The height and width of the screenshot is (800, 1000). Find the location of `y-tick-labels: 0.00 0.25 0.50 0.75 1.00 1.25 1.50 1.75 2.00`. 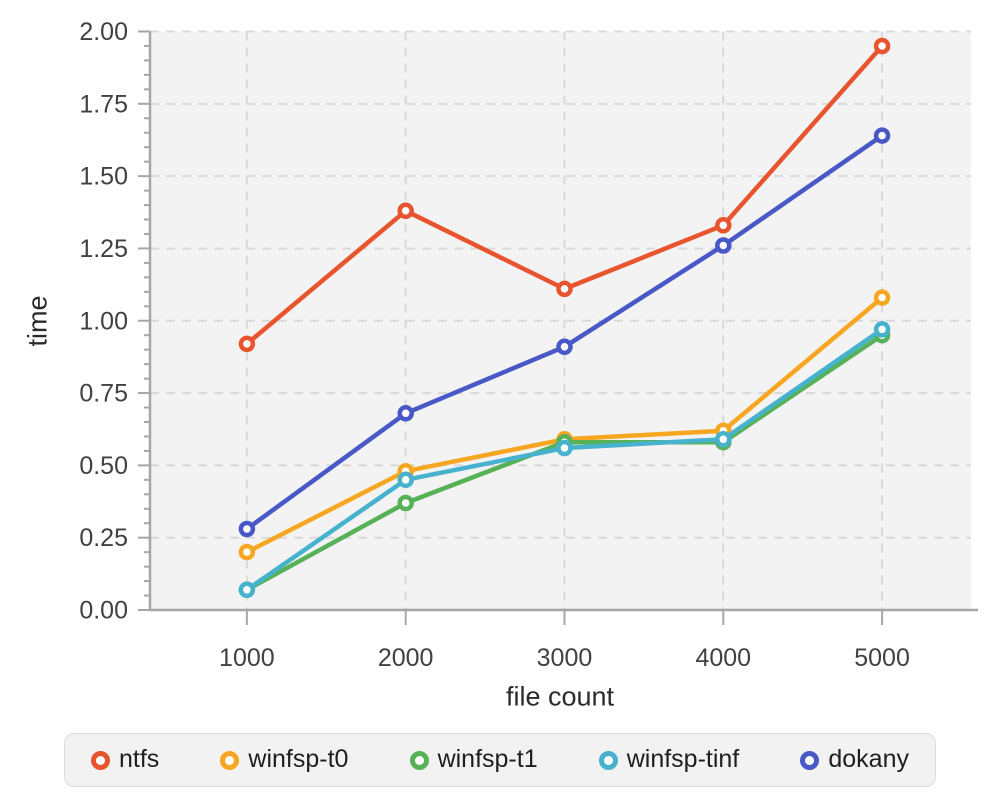

y-tick-labels: 0.00 0.25 0.50 0.75 1.00 1.25 1.50 1.75 2.00 is located at coordinates (103, 321).